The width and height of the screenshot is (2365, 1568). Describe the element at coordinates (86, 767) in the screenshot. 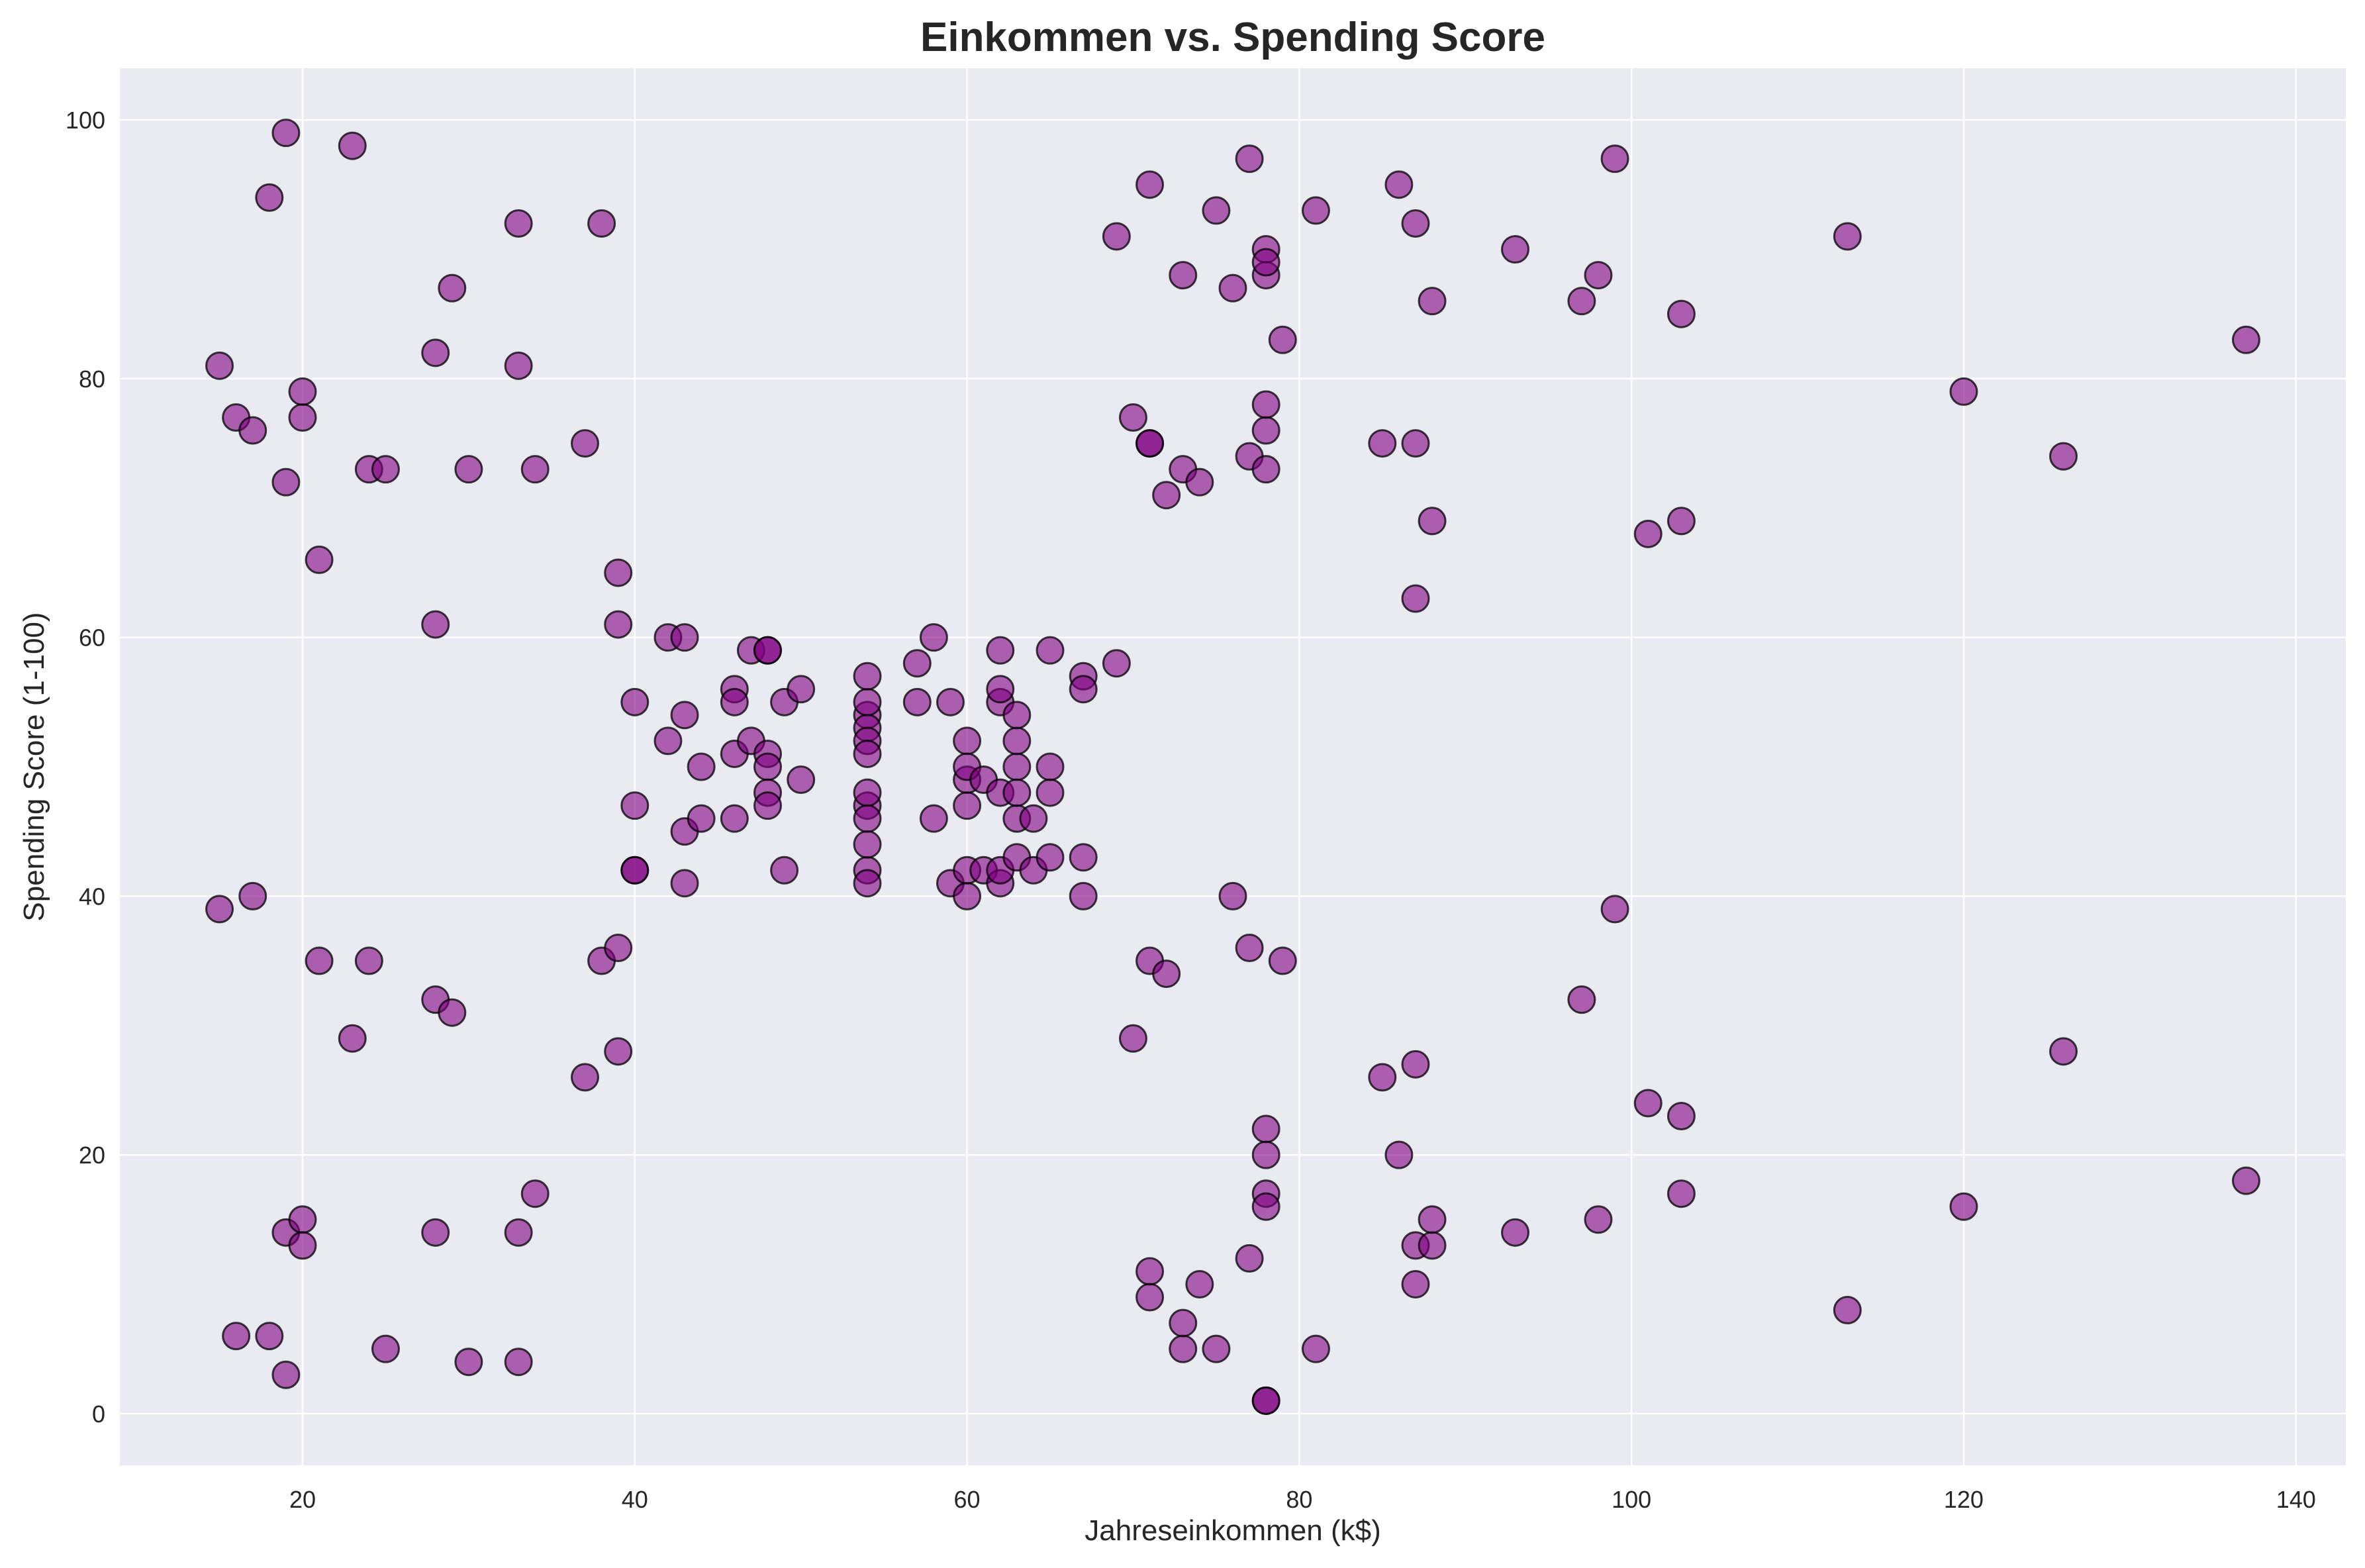

I see `y-tick-labels: 0 20 40 60 80 100` at that location.